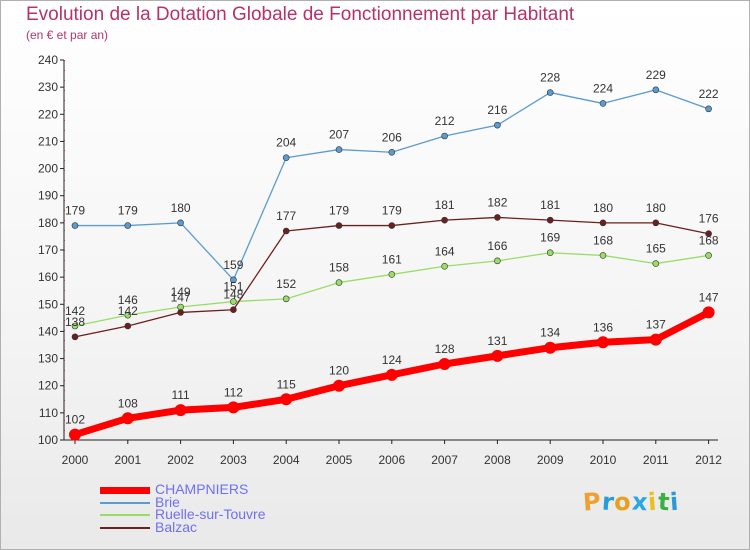  Describe the element at coordinates (392, 360) in the screenshot. I see `data-label: 124` at that location.